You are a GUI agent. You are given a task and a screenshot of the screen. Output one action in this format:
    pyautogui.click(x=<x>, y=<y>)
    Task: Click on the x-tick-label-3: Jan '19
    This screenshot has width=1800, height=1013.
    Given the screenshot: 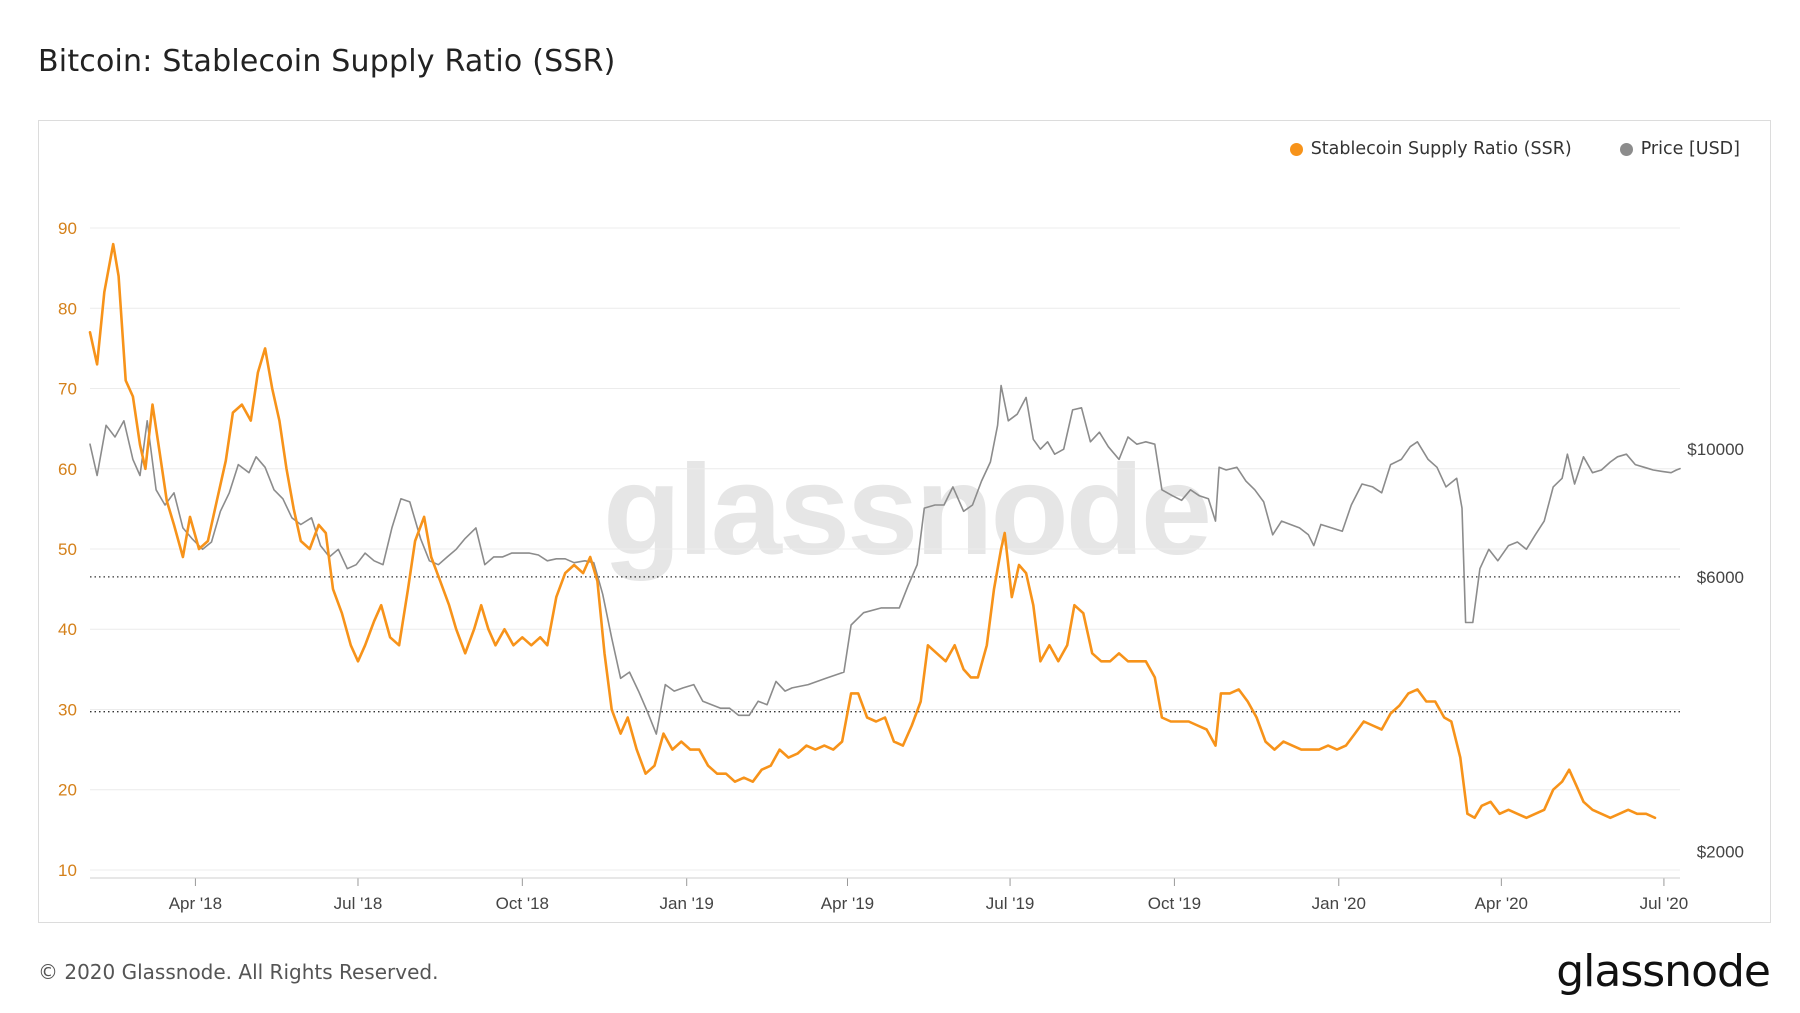 What is the action you would take?
    pyautogui.click(x=687, y=903)
    